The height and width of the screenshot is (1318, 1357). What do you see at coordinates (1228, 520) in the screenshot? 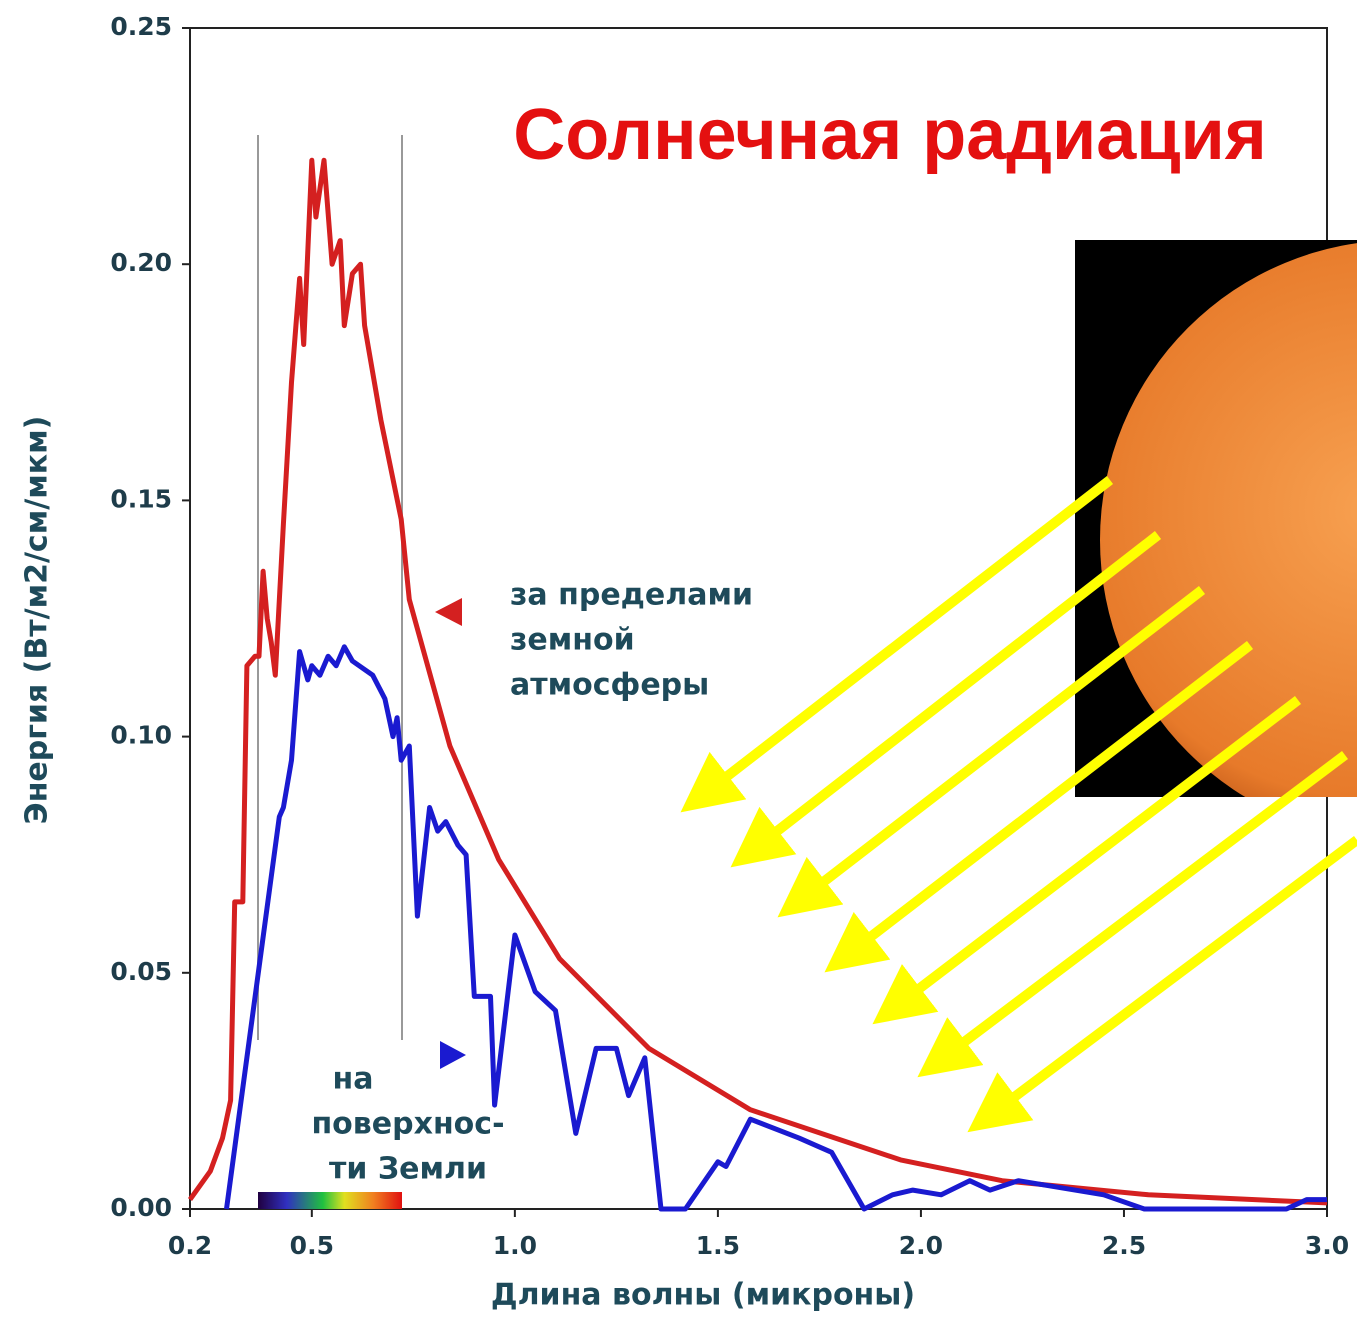
I see `sun` at bounding box center [1228, 520].